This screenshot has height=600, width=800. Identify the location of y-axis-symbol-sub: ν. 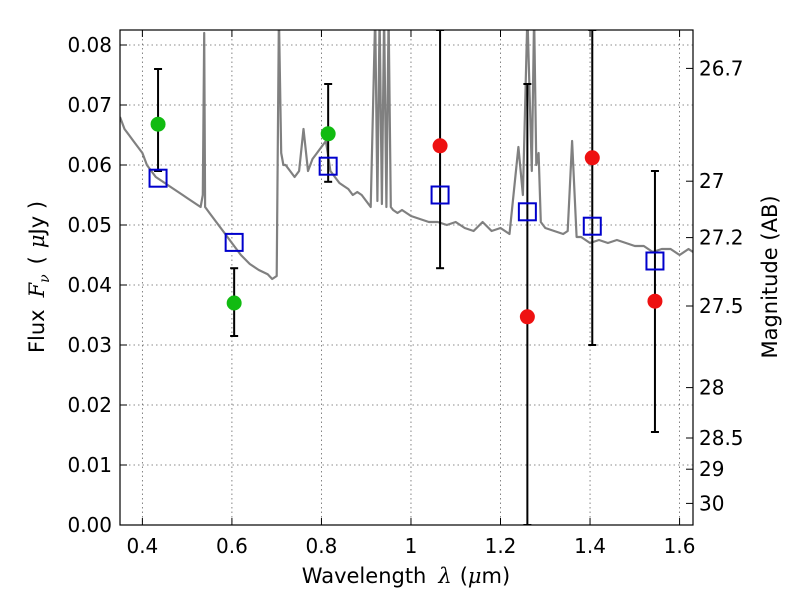
(45, 278).